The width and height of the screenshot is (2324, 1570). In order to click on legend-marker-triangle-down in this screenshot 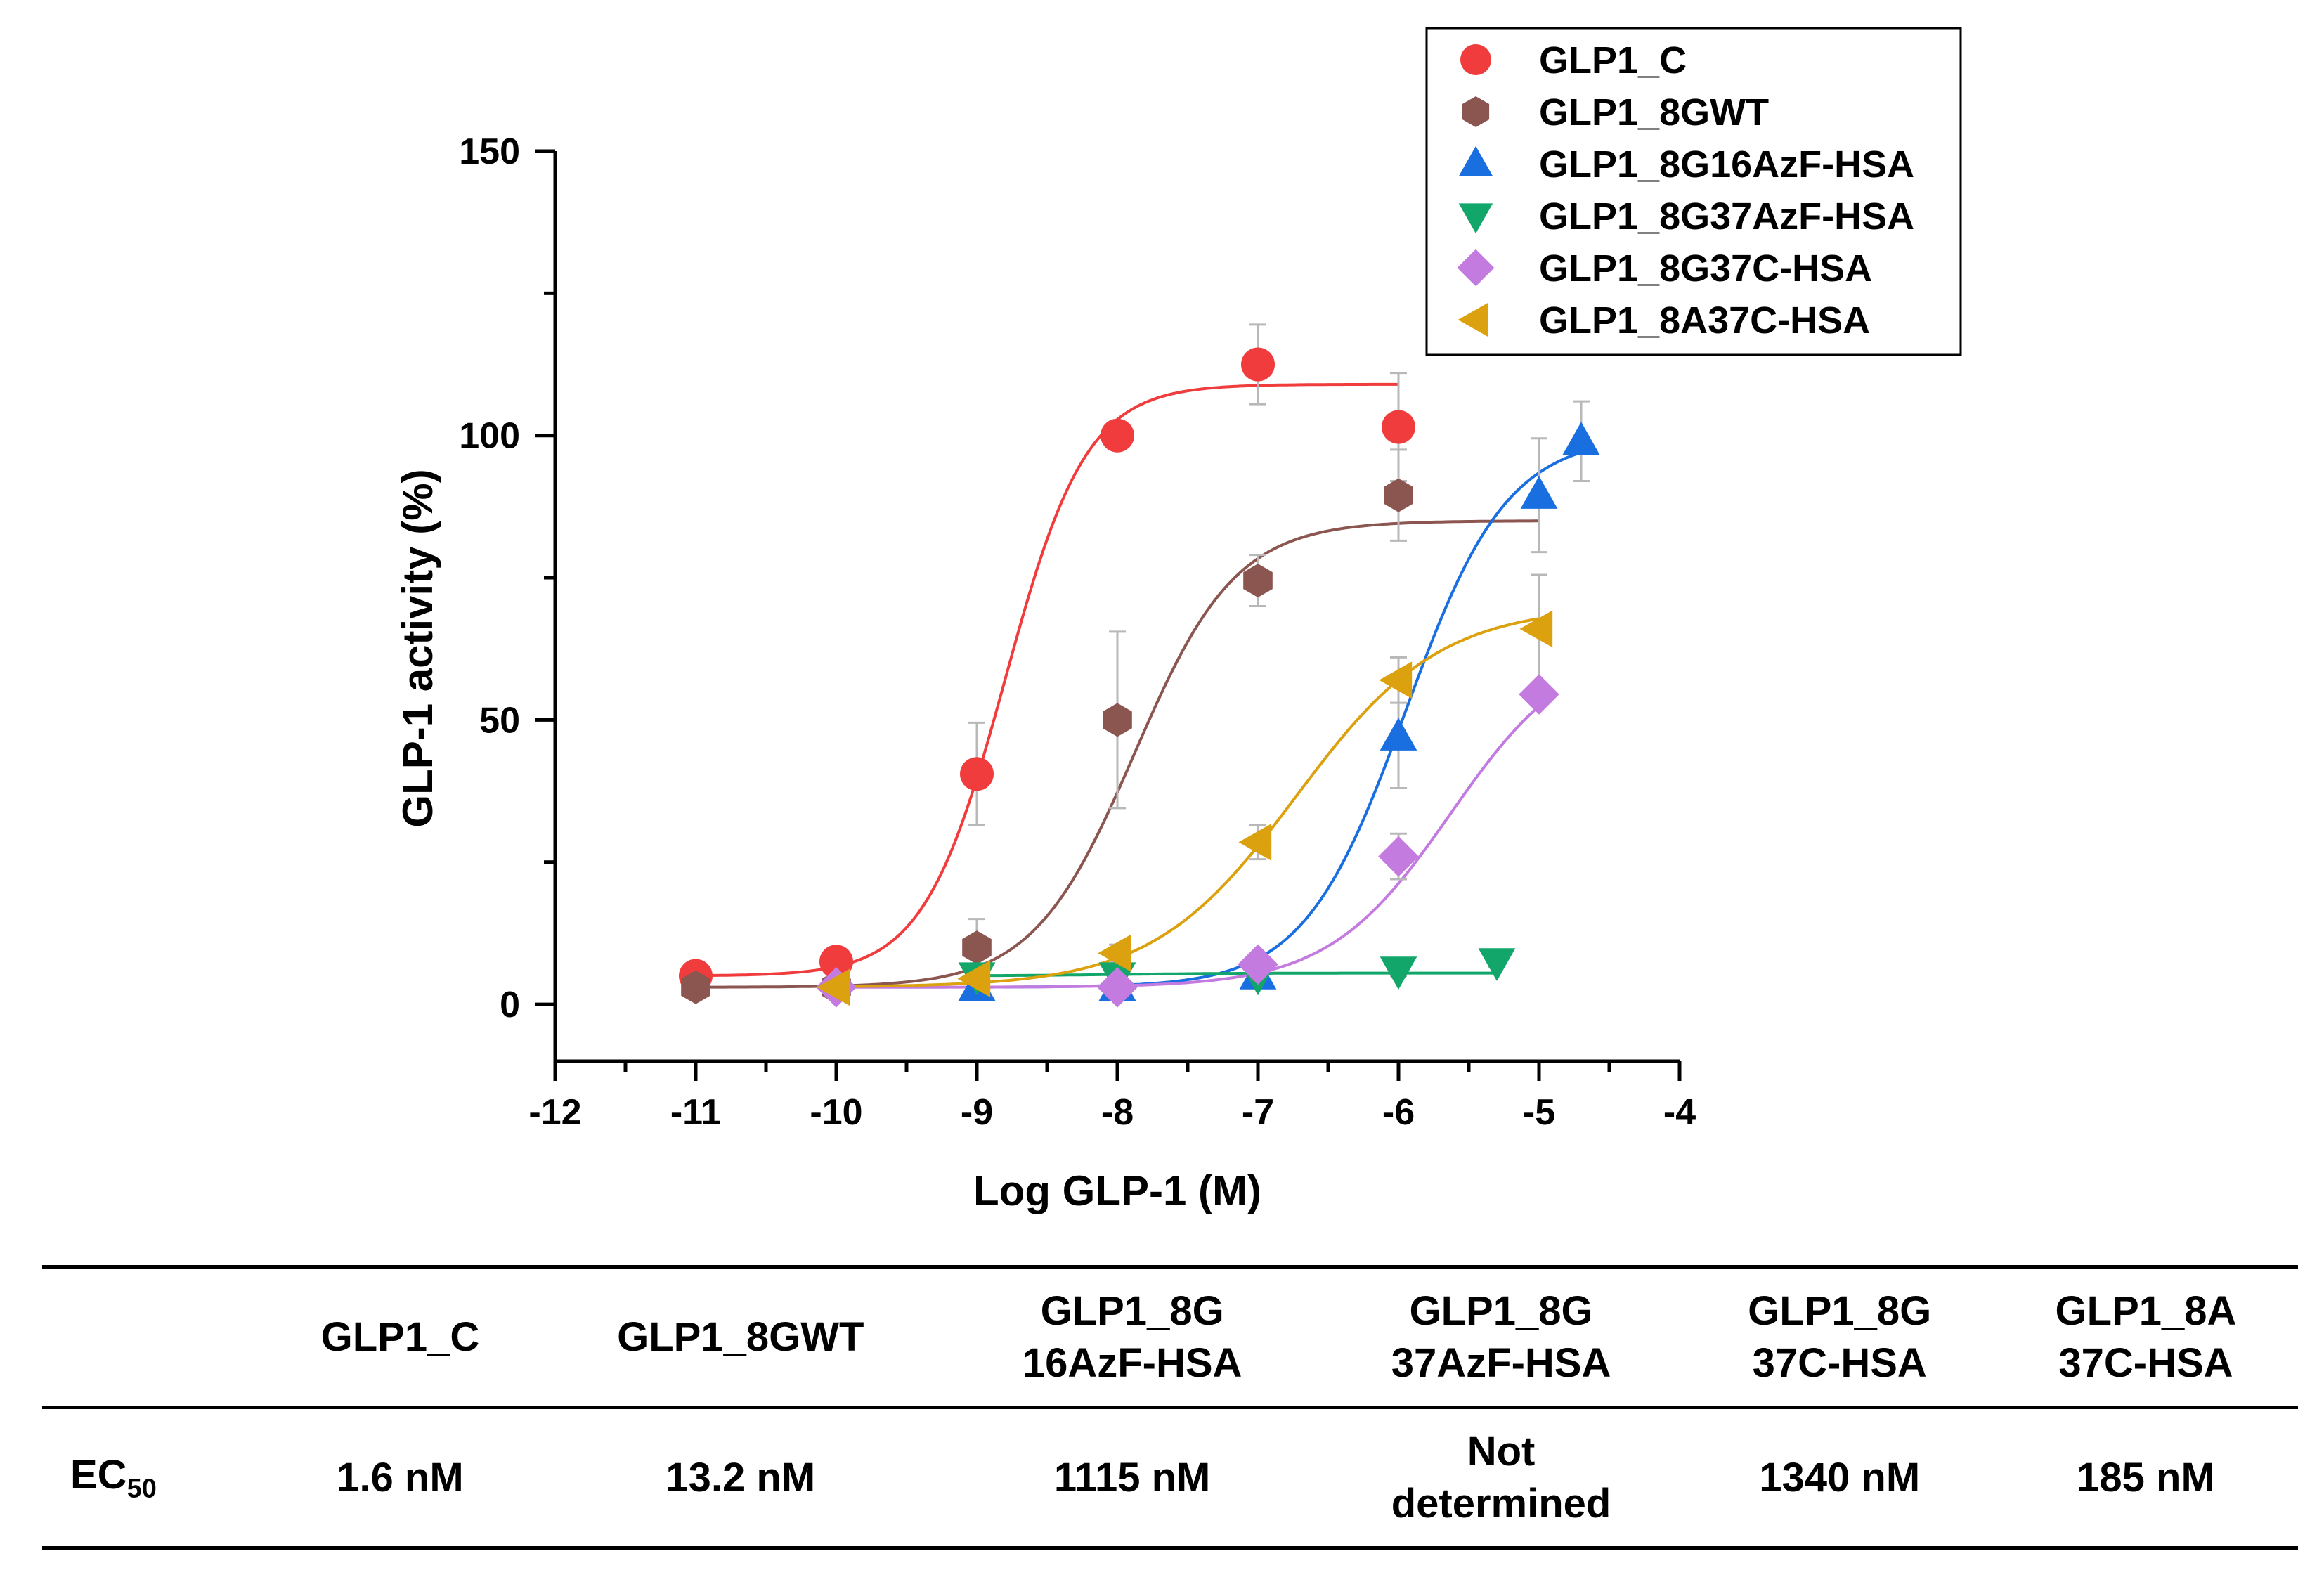, I will do `click(1475, 218)`.